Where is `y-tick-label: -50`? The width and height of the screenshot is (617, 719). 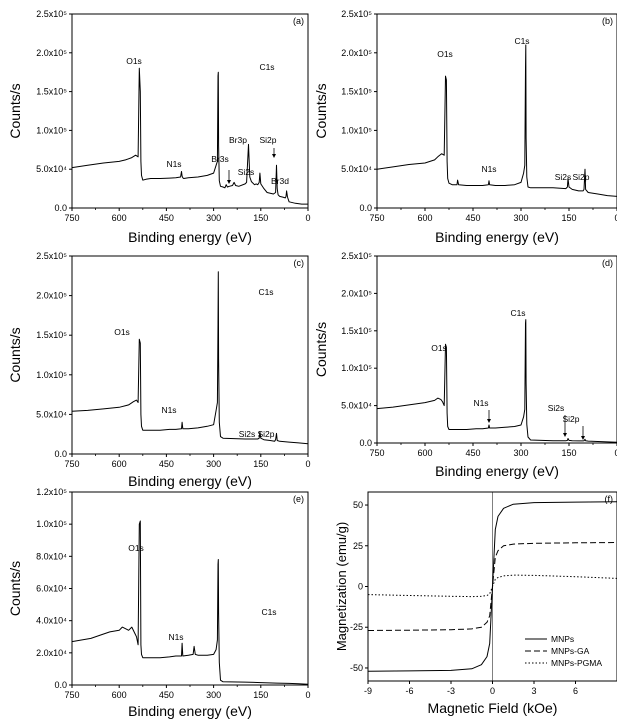 y-tick-label: -50 is located at coordinates (356, 668).